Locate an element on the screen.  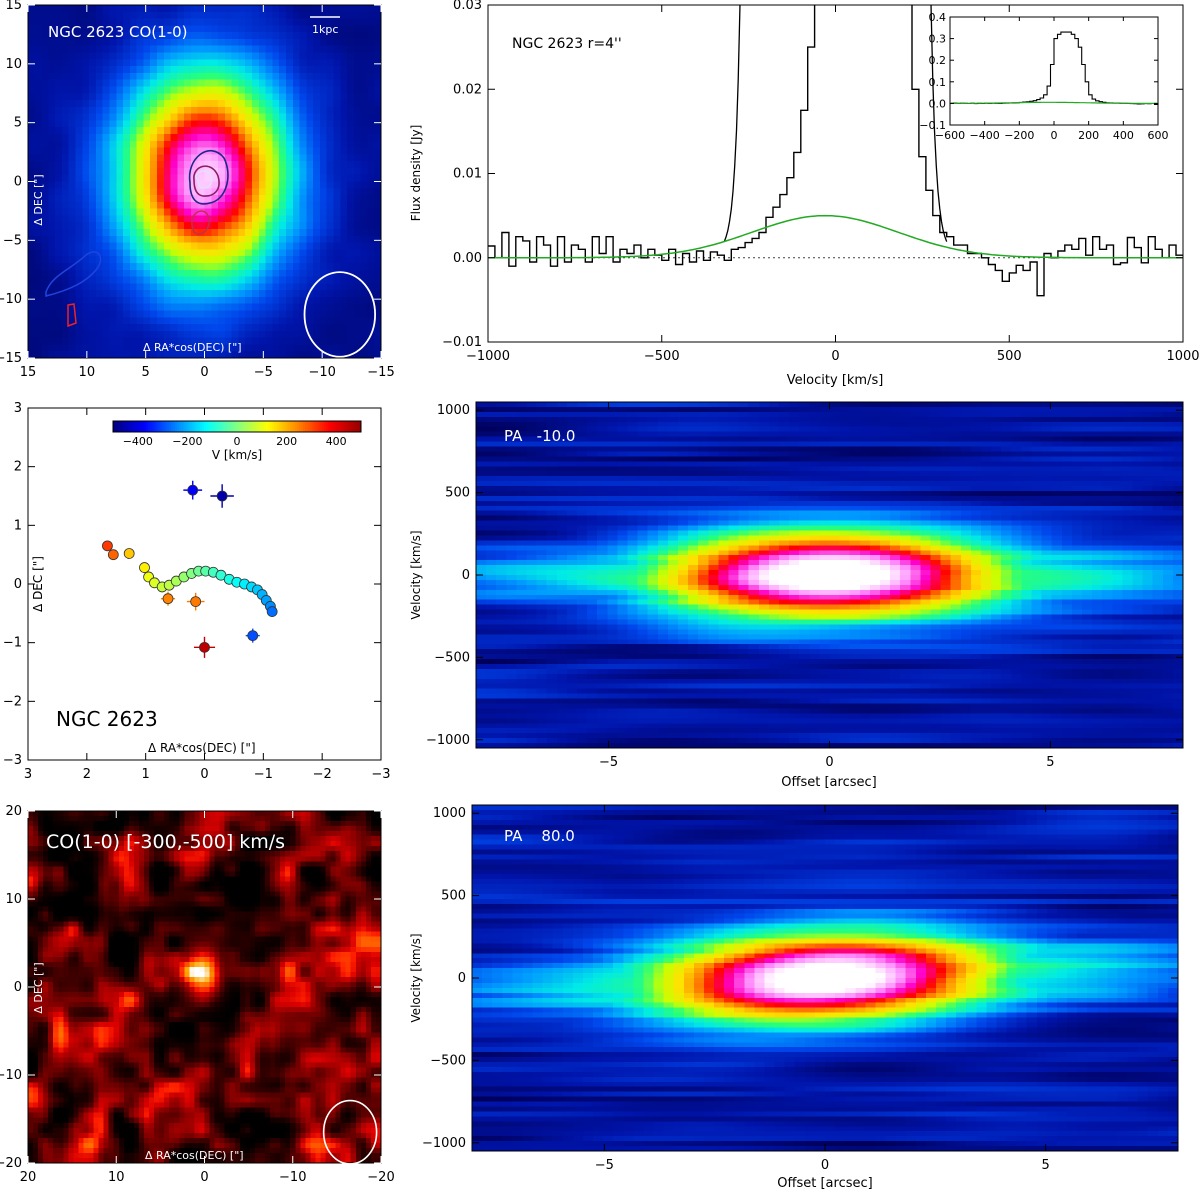
spectrum-xlabel: Velocity [km/s] is located at coordinates (835, 380).